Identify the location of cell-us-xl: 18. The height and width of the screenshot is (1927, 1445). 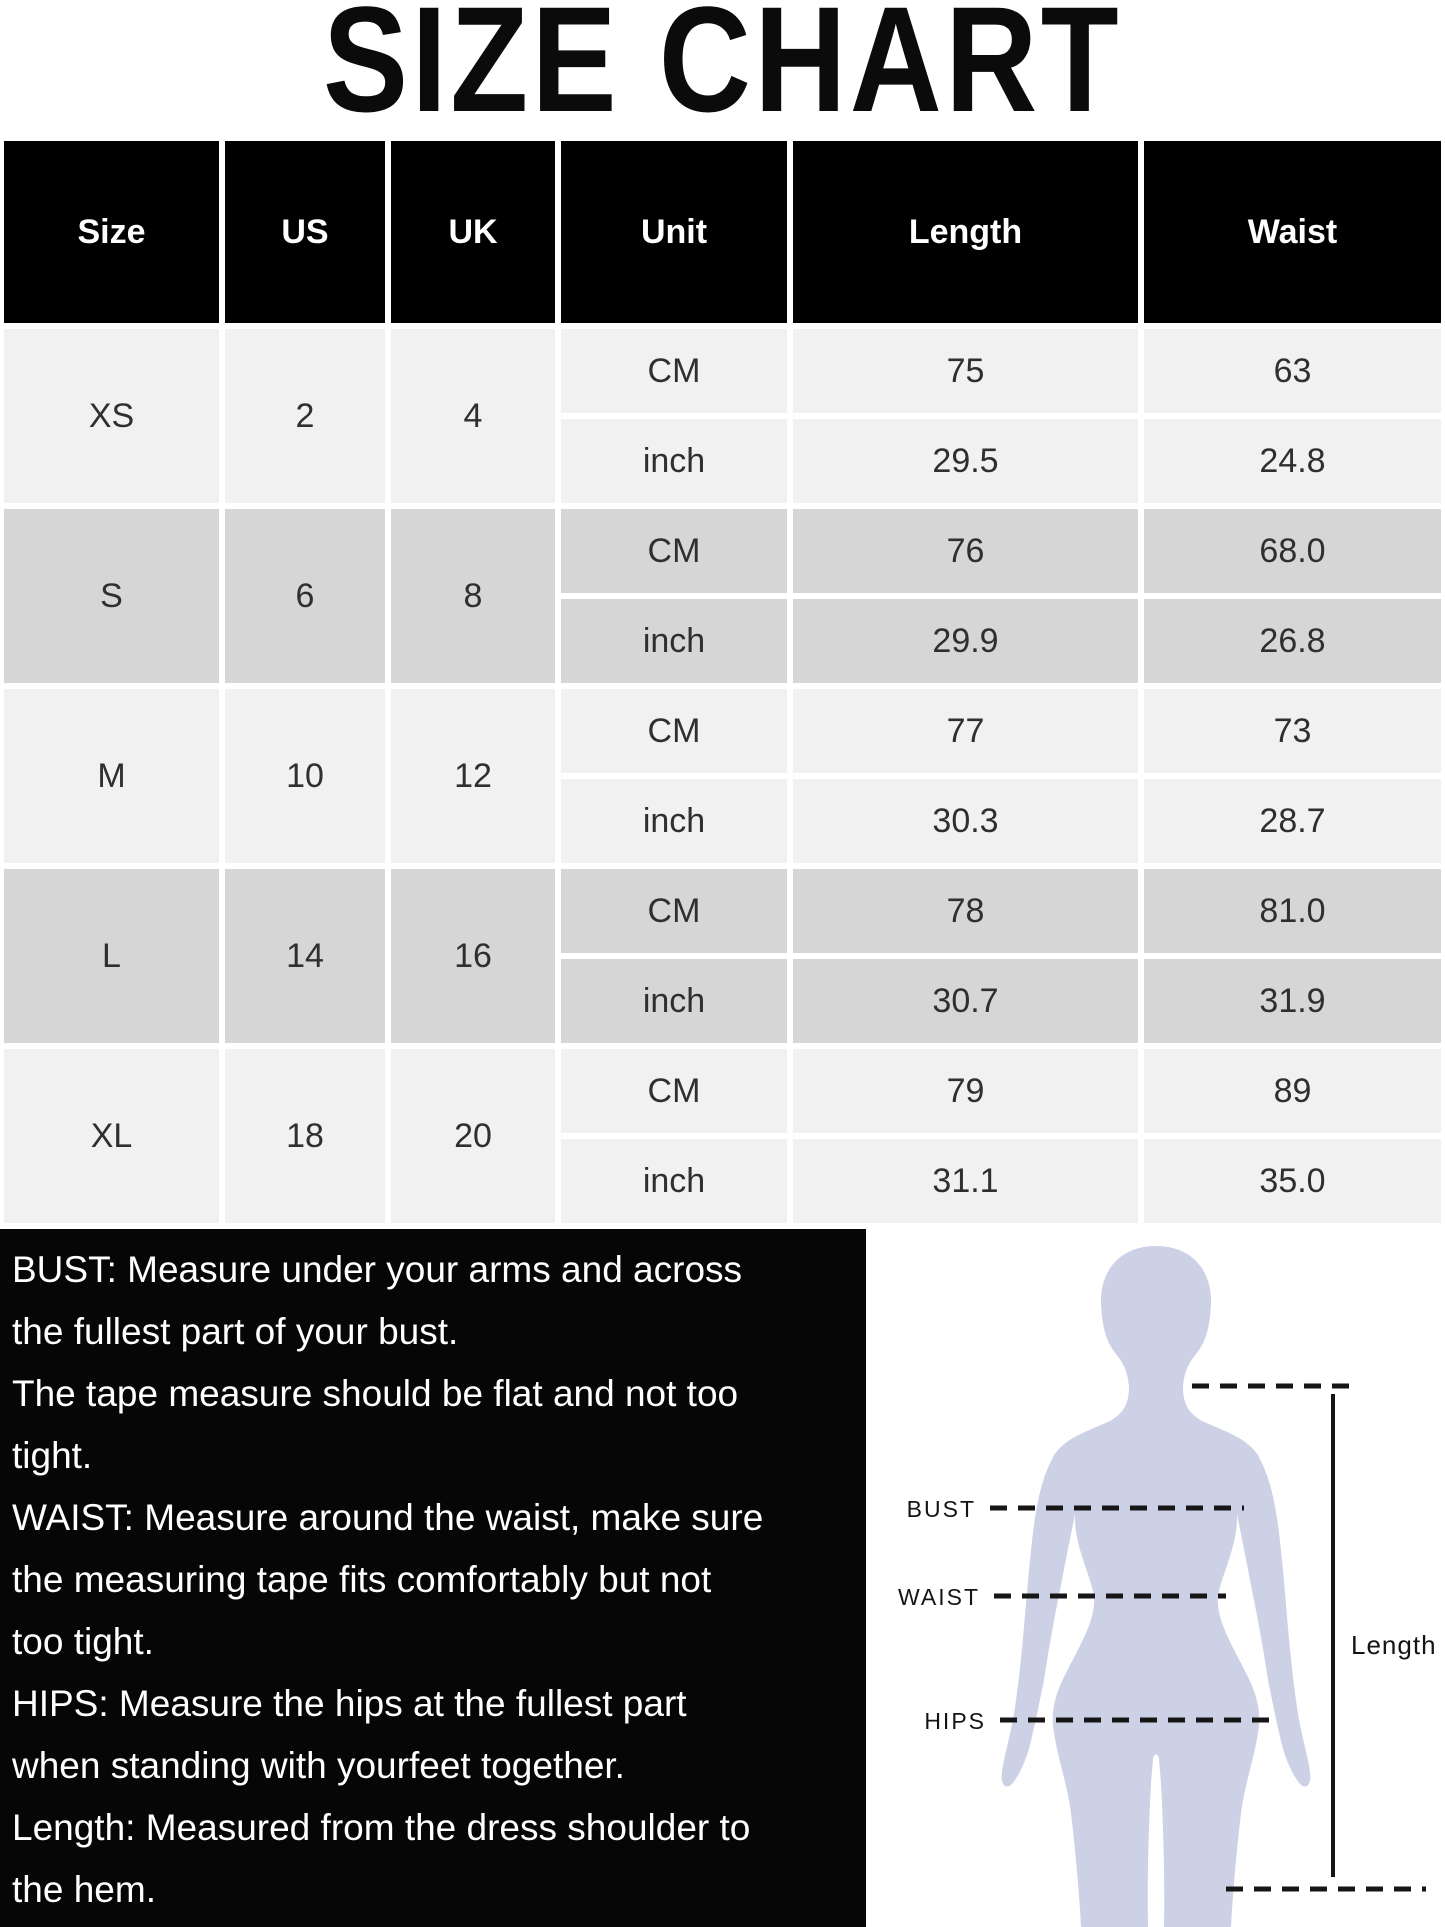
(305, 1136).